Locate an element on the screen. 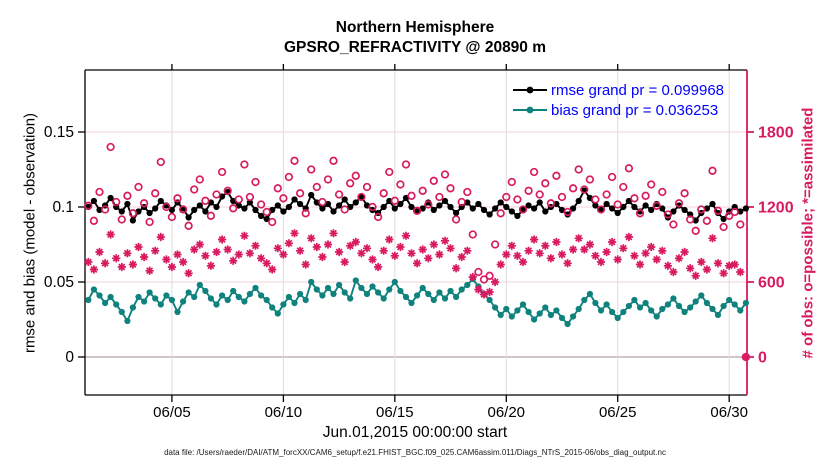 This screenshot has width=830, height=470. x-axis-label: Jun.01,2015 00:00:00 start is located at coordinates (415, 432).